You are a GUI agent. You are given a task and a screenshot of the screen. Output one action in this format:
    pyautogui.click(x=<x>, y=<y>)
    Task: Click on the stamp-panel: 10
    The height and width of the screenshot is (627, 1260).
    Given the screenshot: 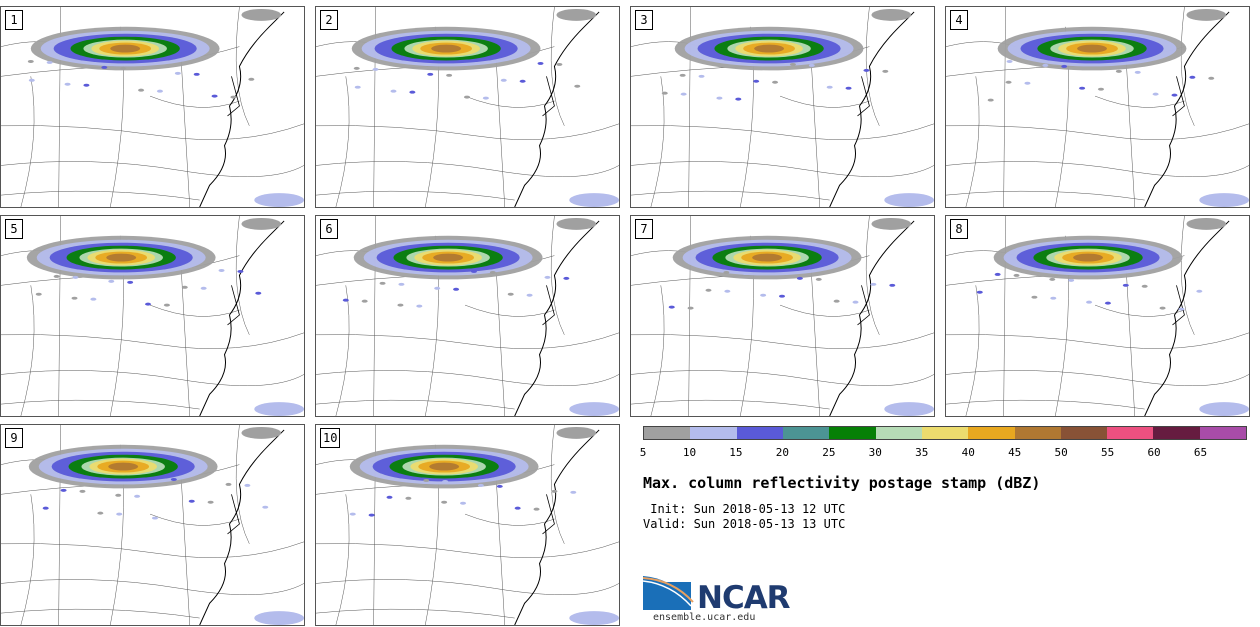 What is the action you would take?
    pyautogui.click(x=467, y=525)
    